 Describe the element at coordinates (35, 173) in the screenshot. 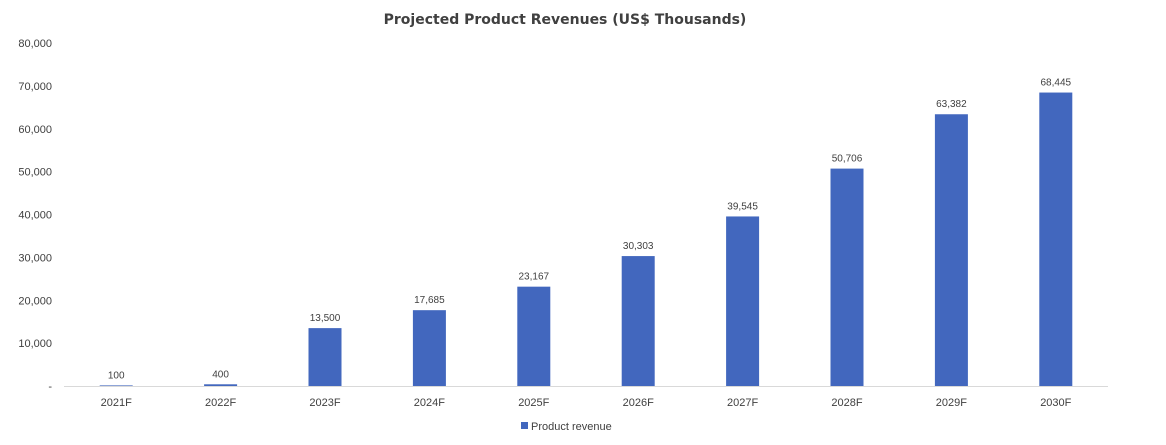

I see `y-tick-label: 50,000` at that location.